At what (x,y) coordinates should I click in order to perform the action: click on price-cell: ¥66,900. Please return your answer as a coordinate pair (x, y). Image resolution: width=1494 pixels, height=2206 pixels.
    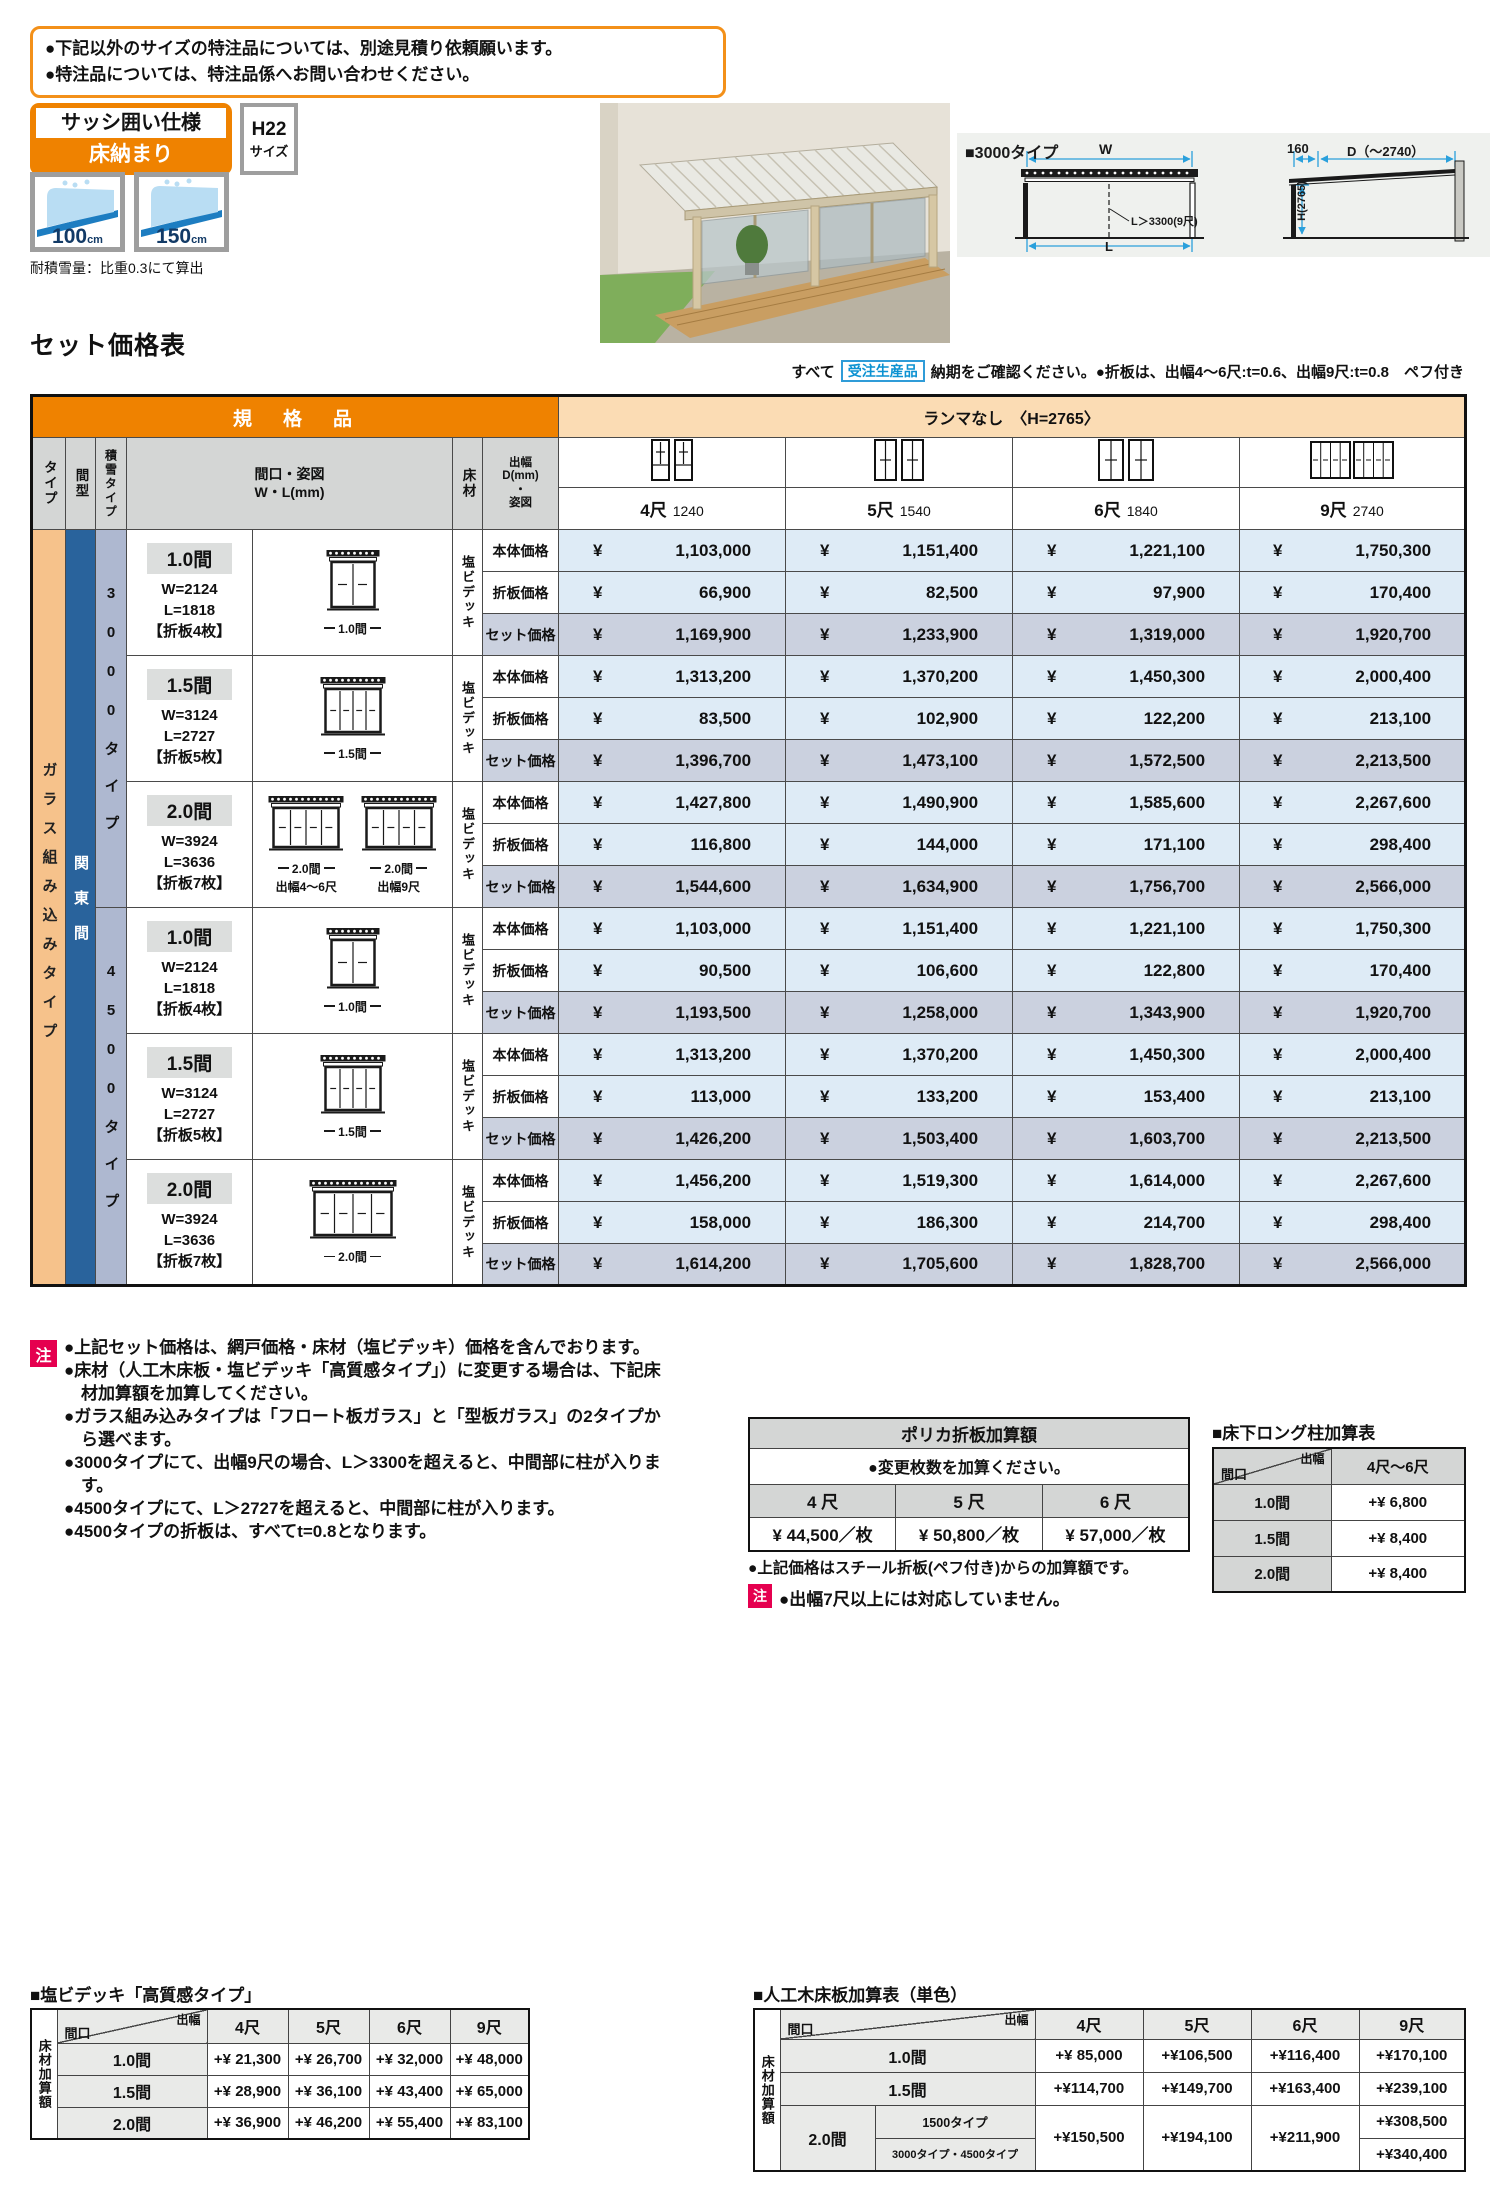
    Looking at the image, I should click on (672, 592).